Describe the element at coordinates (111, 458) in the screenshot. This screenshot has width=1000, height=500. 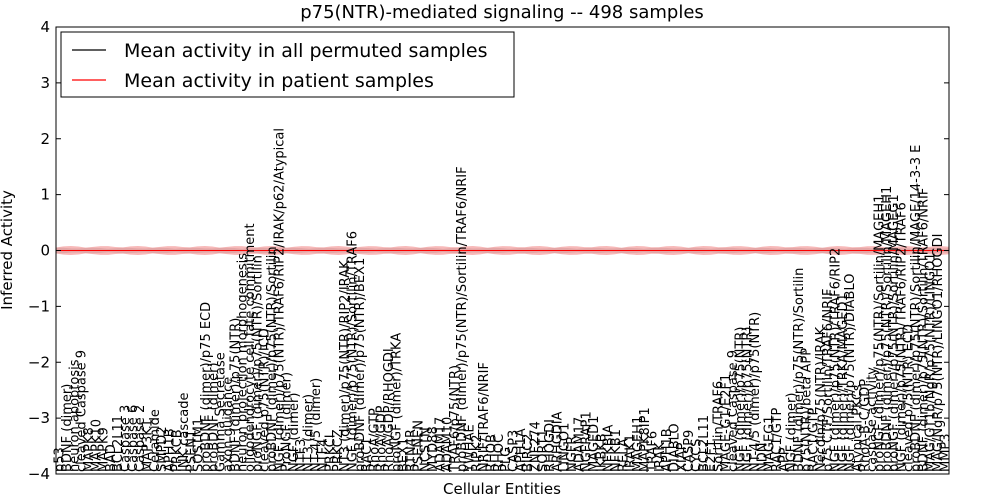
I see `category-label: BAD` at that location.